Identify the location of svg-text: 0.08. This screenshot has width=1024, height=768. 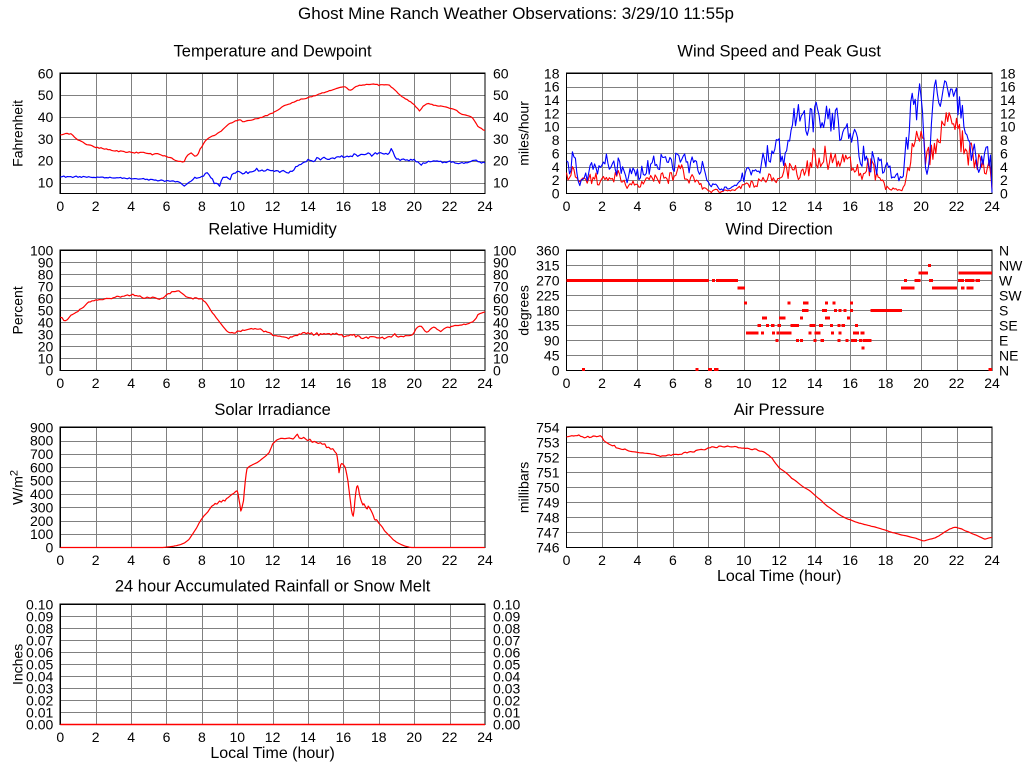
(39, 628).